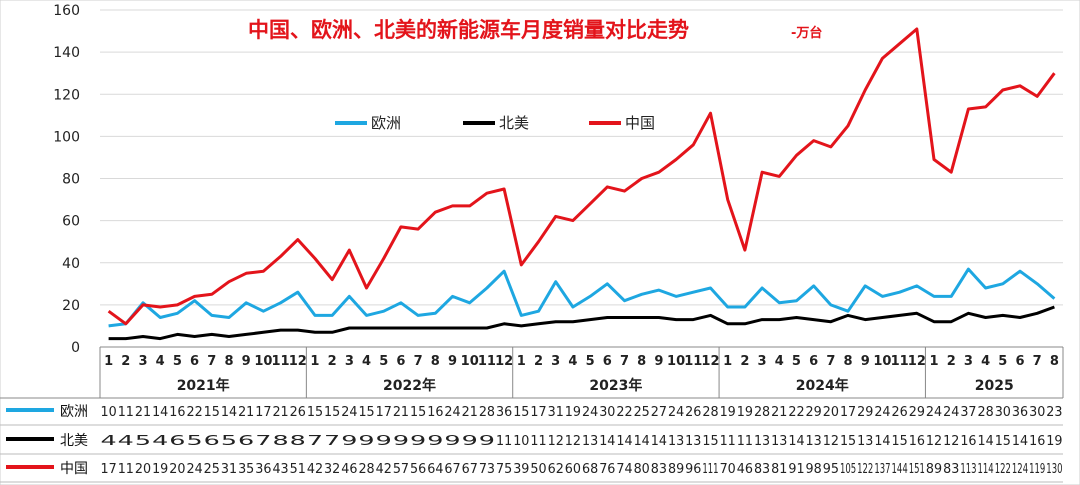 The image size is (1080, 485). What do you see at coordinates (882, 469) in the screenshot?
I see `table-cell: 137` at bounding box center [882, 469].